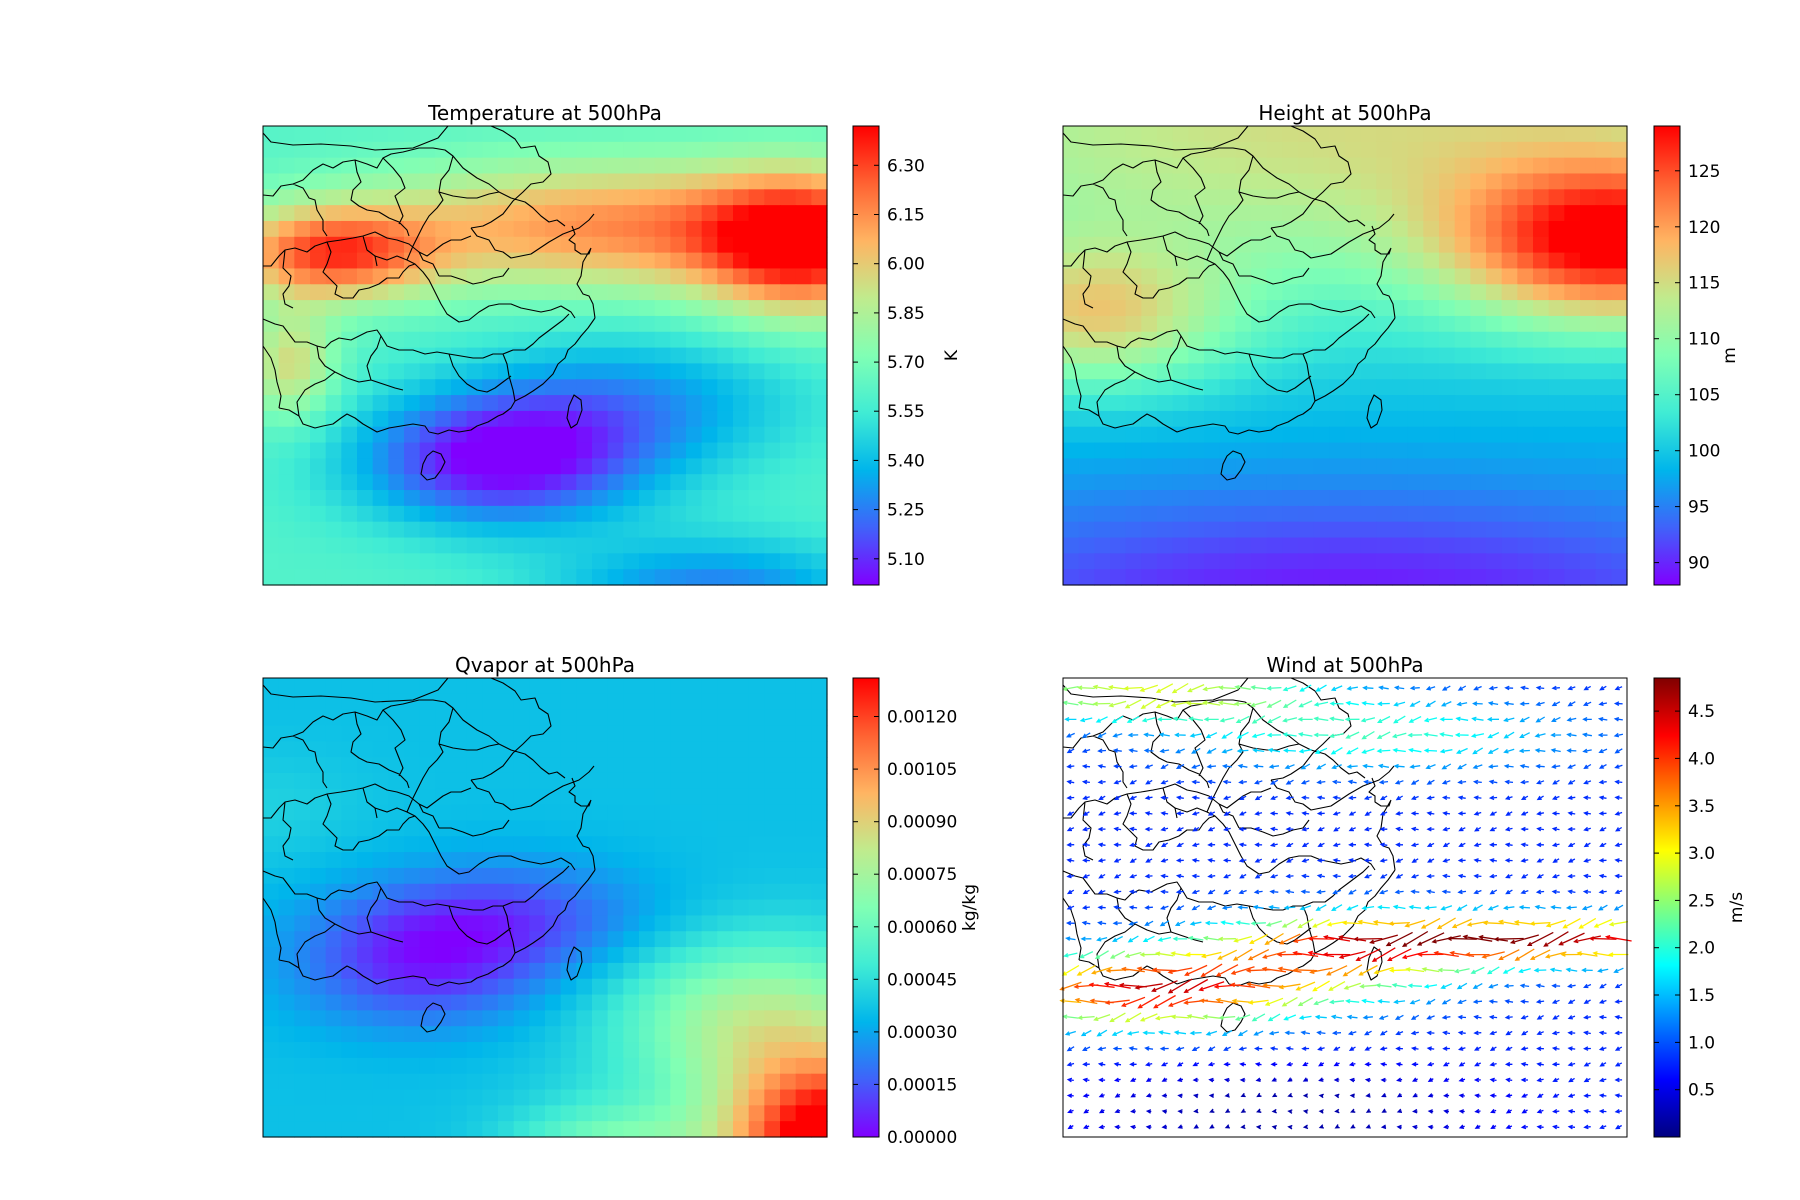 This screenshot has width=1800, height=1200. I want to click on colorbar-tick-label: 5.55, so click(906, 412).